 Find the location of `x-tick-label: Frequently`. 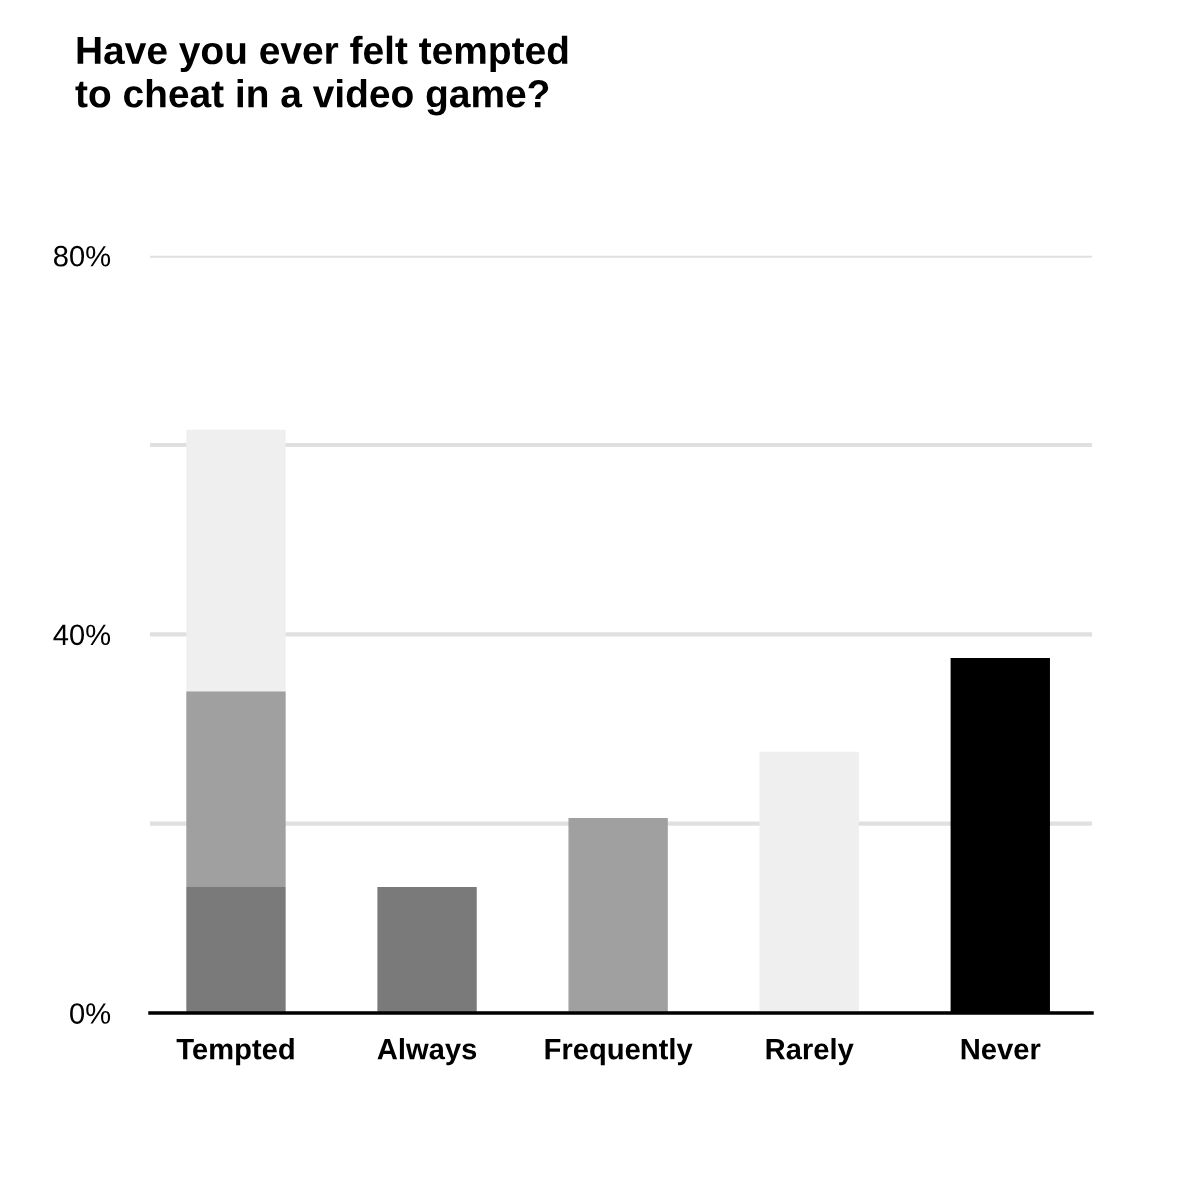

x-tick-label: Frequently is located at coordinates (619, 1052).